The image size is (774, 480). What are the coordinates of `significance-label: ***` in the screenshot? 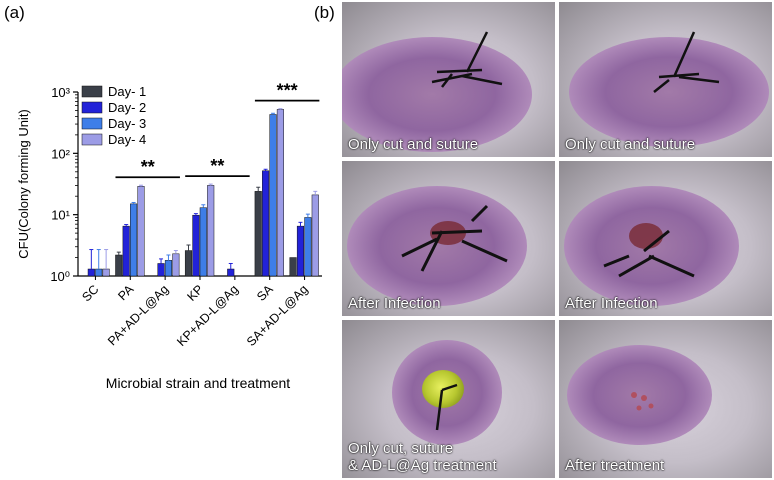 It's located at (287, 91).